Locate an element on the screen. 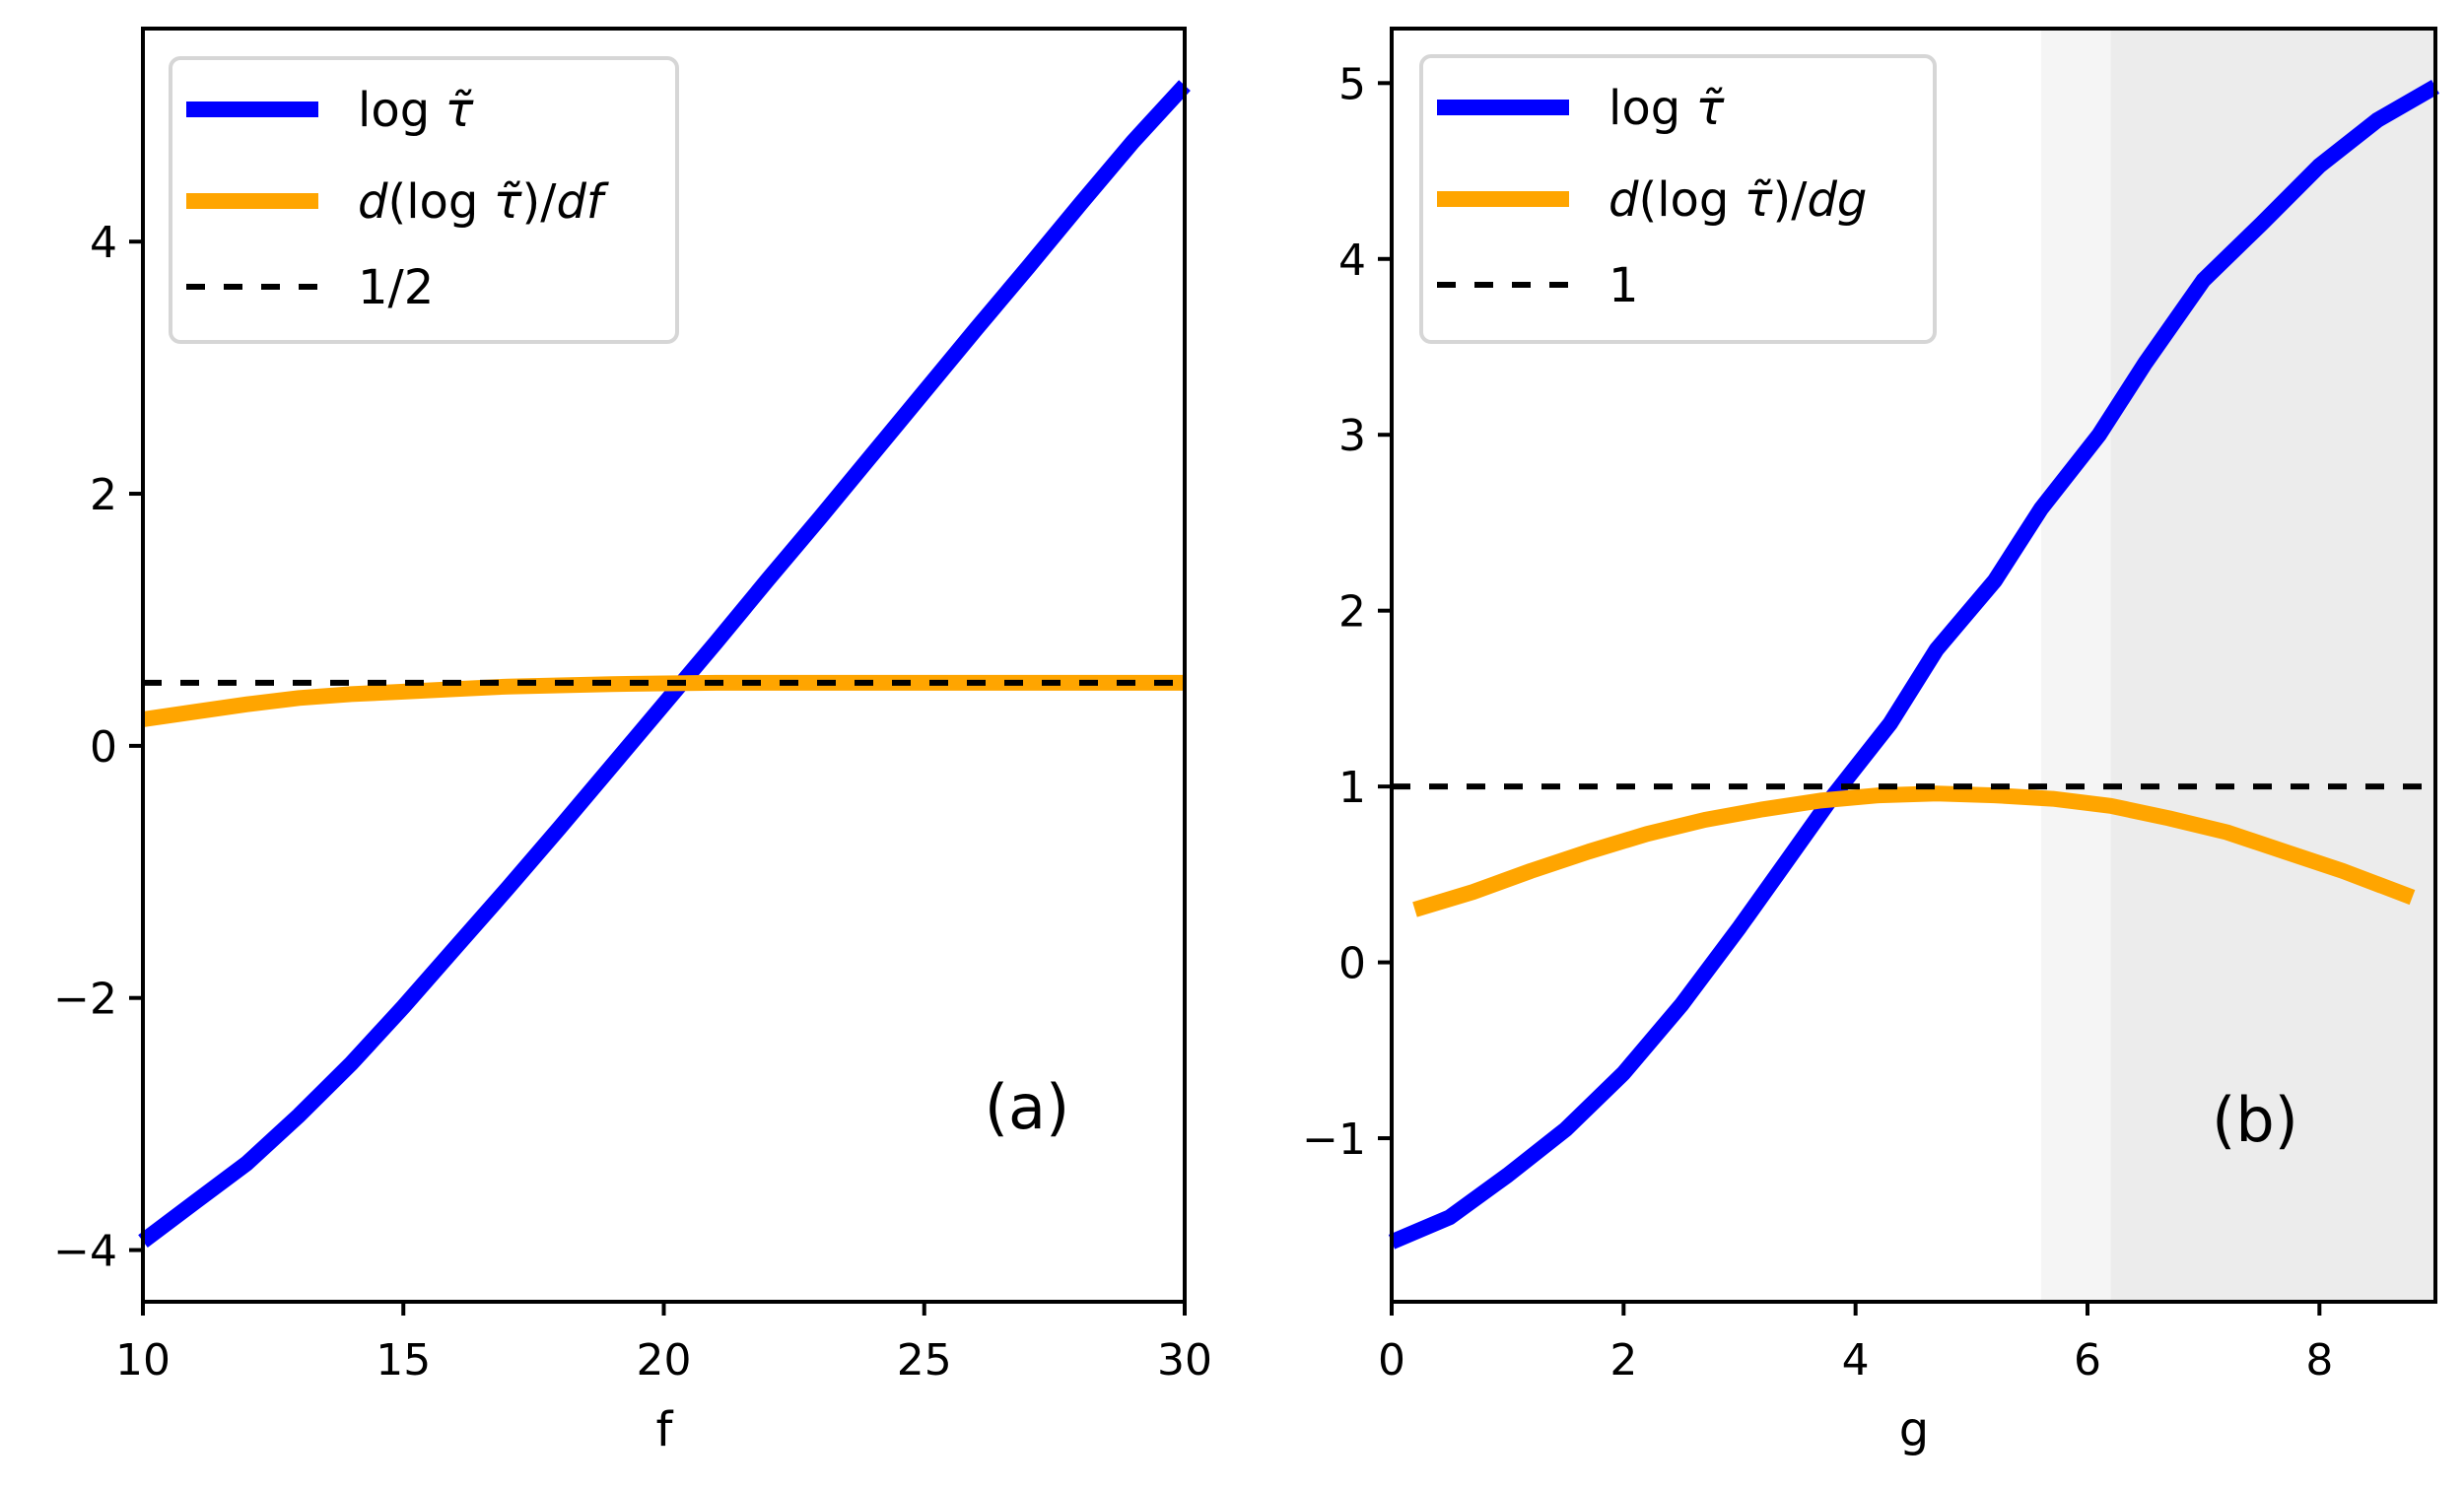 The width and height of the screenshot is (2464, 1488). panel-a-xlabel: f is located at coordinates (665, 1430).